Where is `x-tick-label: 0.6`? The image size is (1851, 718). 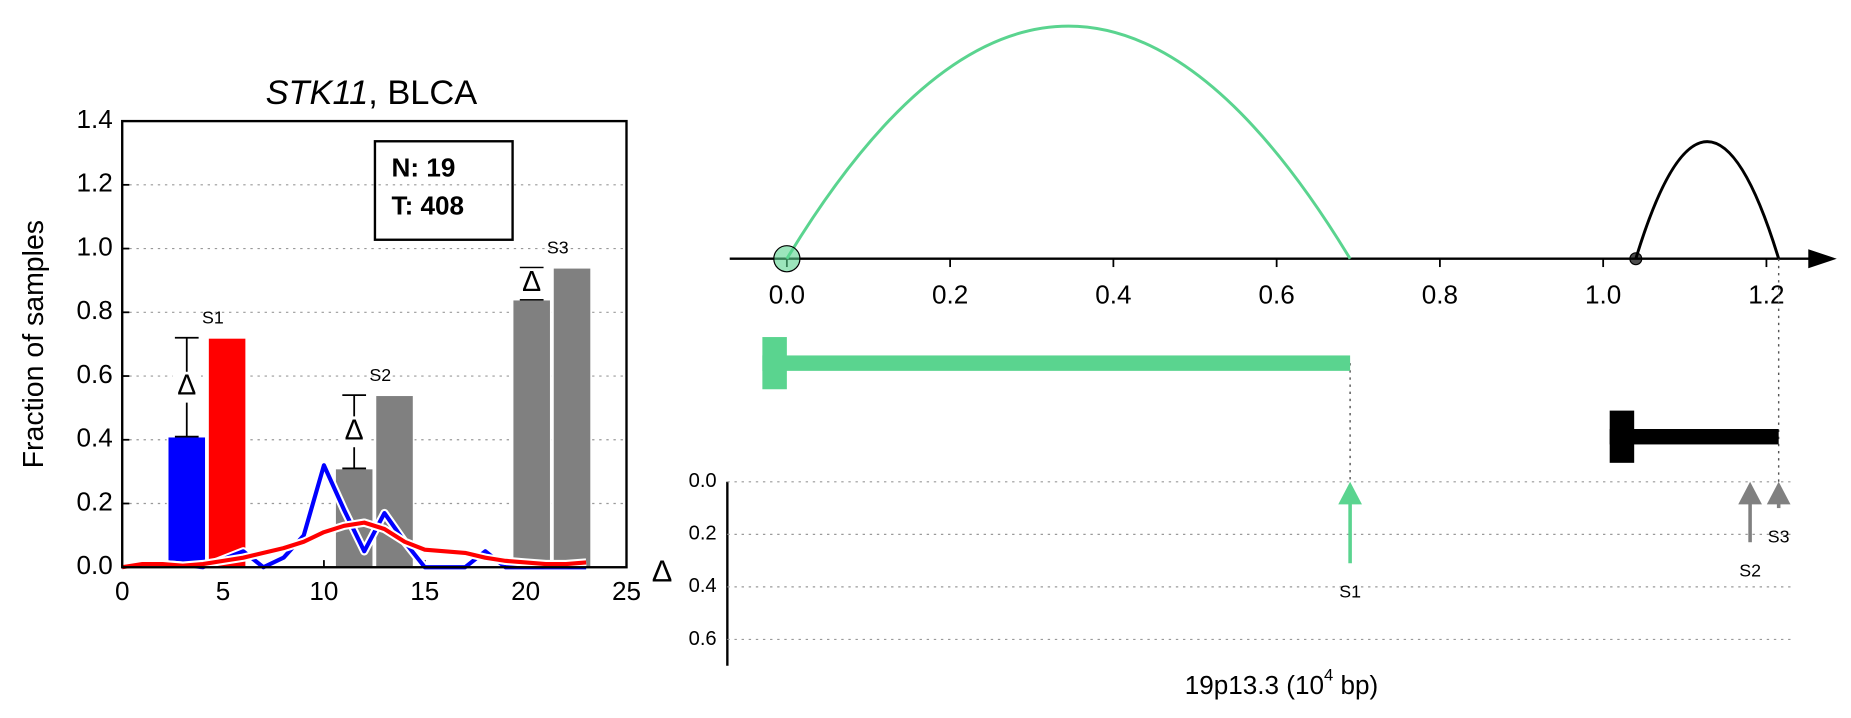 x-tick-label: 0.6 is located at coordinates (1277, 295).